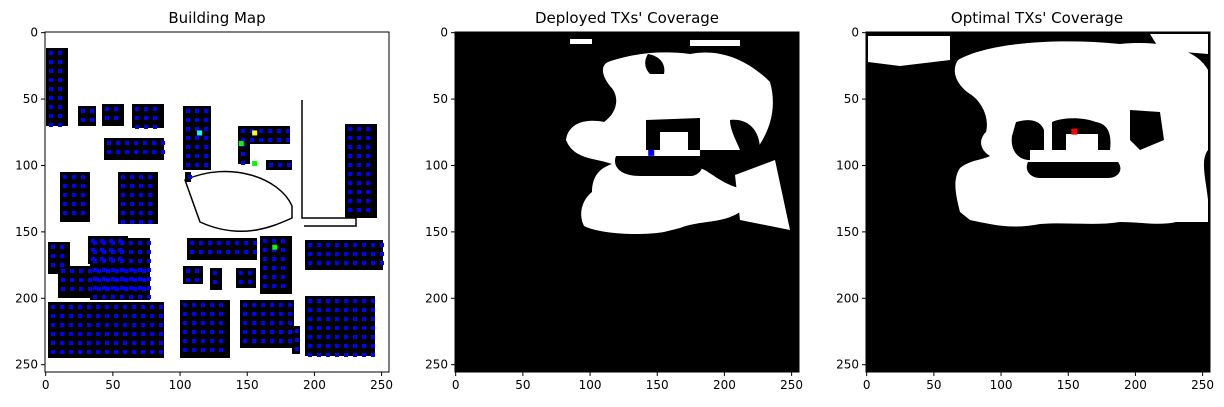  Describe the element at coordinates (867, 385) in the screenshot. I see `x-tick-label: 0` at that location.